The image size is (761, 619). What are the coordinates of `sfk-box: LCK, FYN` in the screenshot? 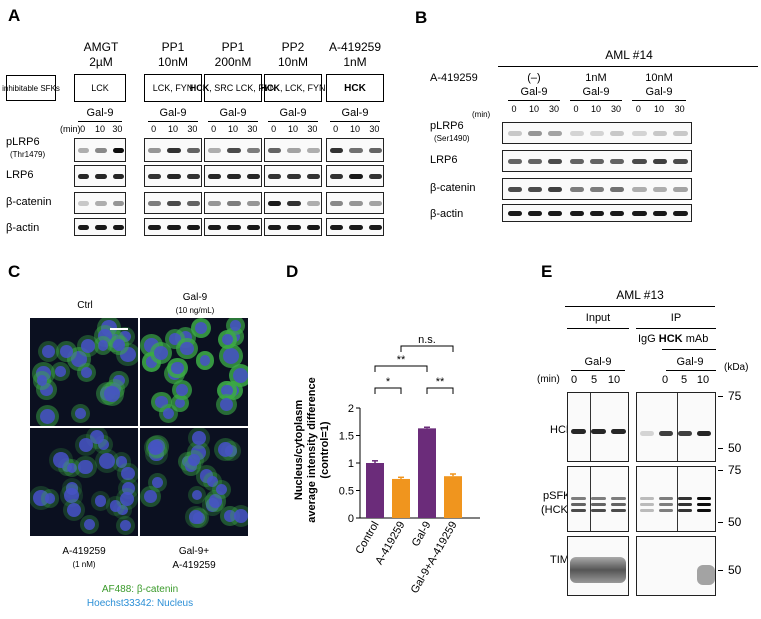 It's located at (173, 88).